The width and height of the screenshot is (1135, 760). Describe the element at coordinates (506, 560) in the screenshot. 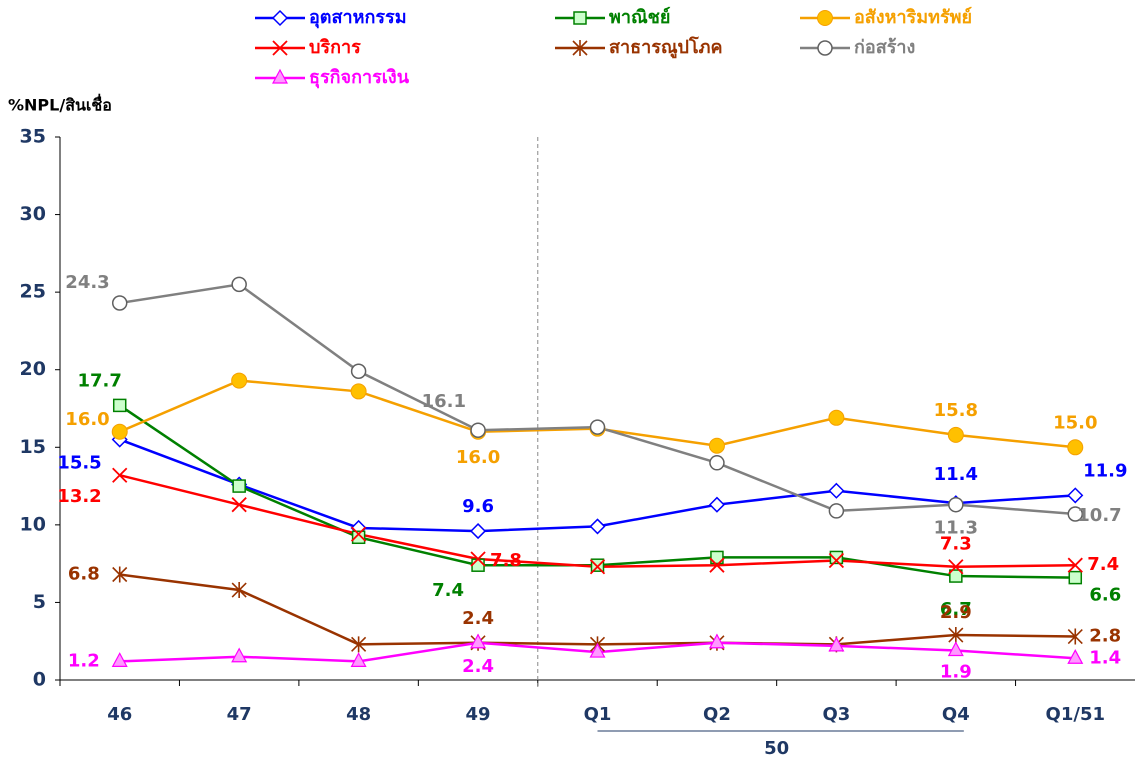

I see `data-label: 7.8` at that location.